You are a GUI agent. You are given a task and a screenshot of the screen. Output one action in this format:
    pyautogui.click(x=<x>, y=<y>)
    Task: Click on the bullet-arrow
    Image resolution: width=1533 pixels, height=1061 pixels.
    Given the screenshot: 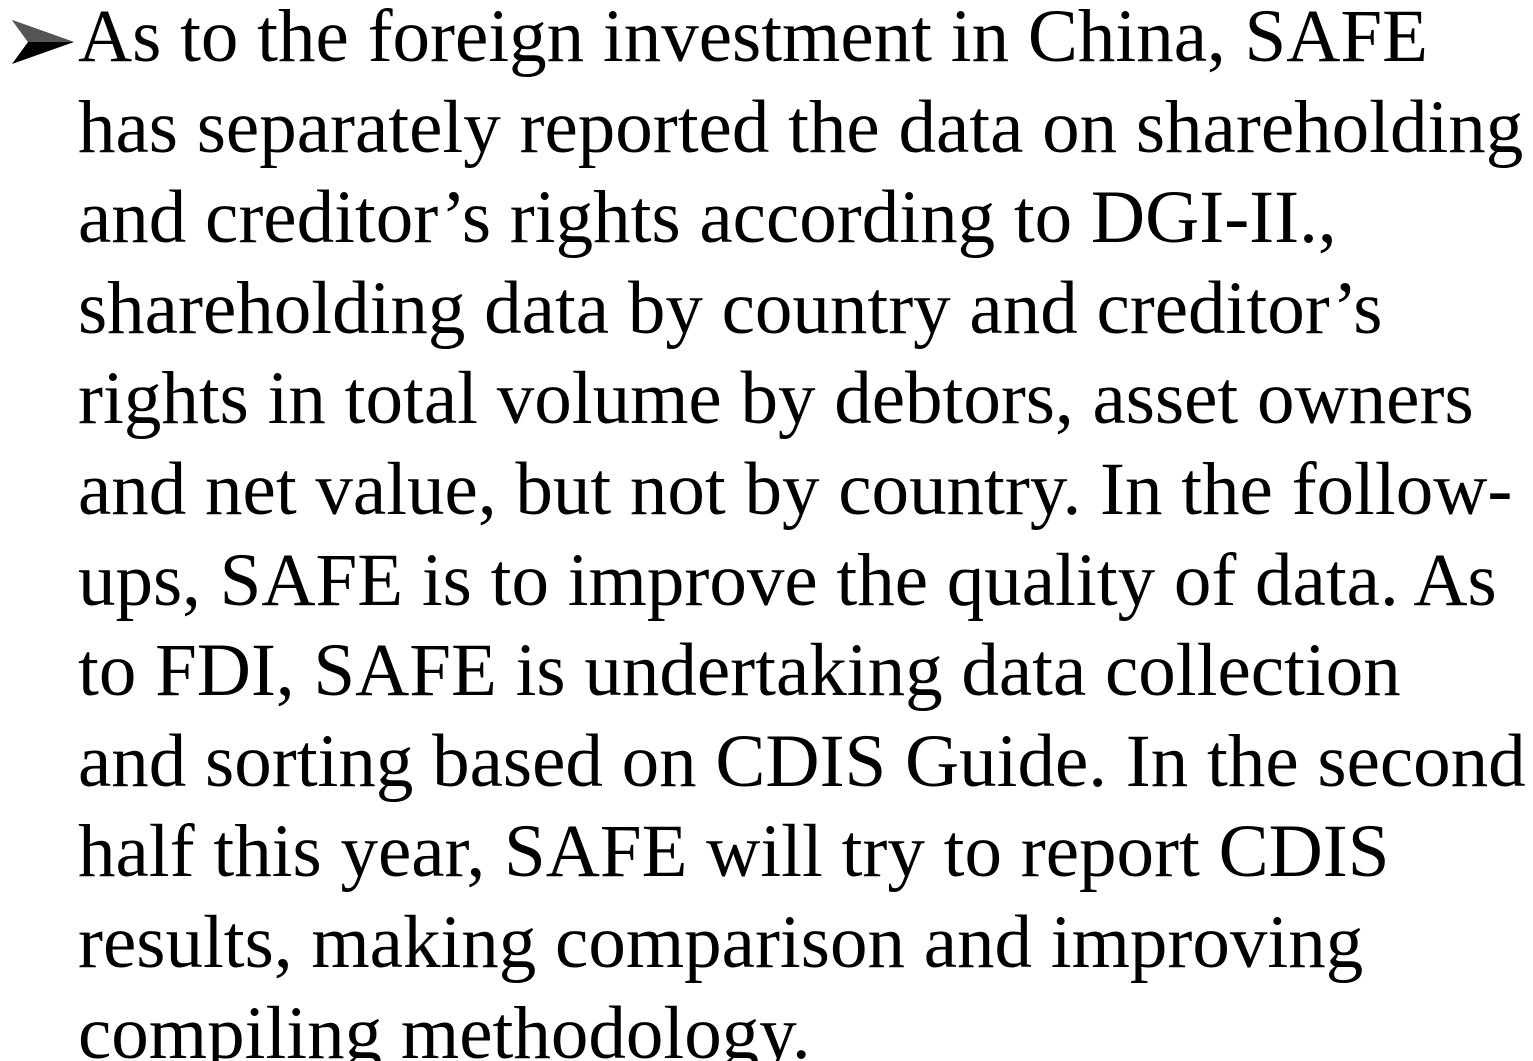 What is the action you would take?
    pyautogui.click(x=43, y=42)
    